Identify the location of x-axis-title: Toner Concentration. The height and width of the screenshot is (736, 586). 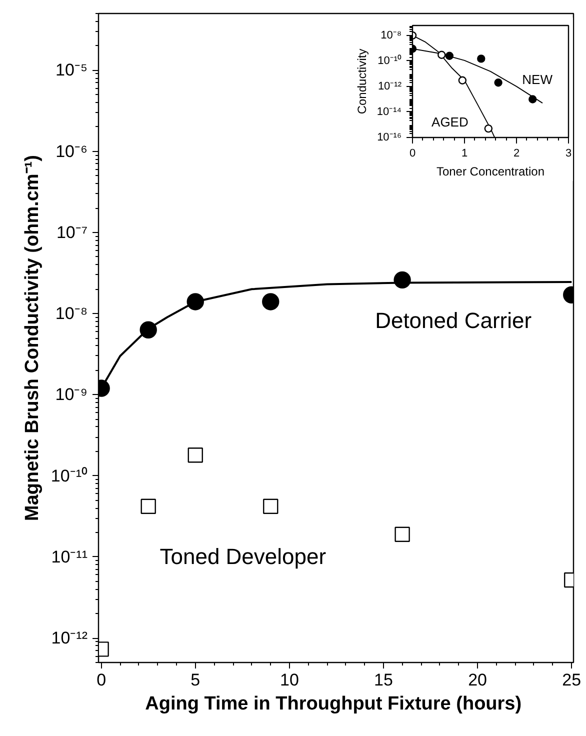
(490, 171).